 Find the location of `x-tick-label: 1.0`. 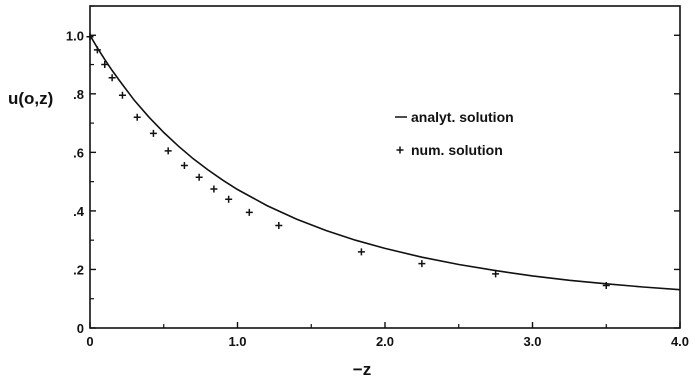

x-tick-label: 1.0 is located at coordinates (237, 341).